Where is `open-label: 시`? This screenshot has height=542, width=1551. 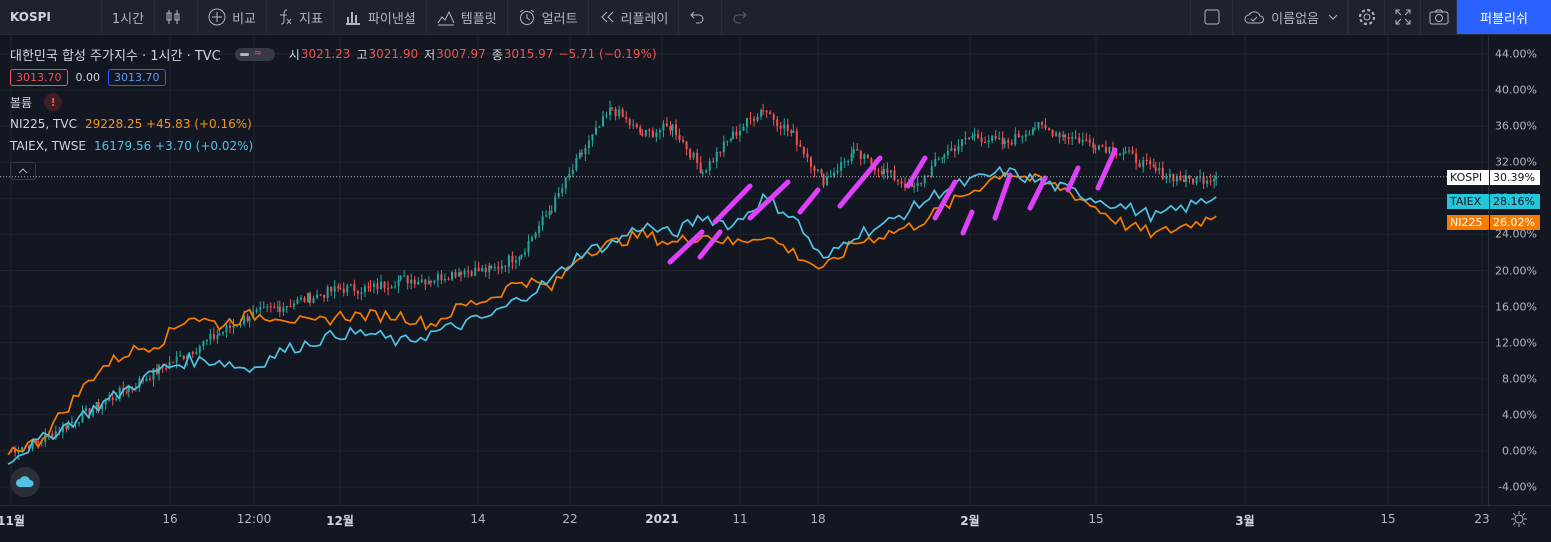
open-label: 시 is located at coordinates (294, 54).